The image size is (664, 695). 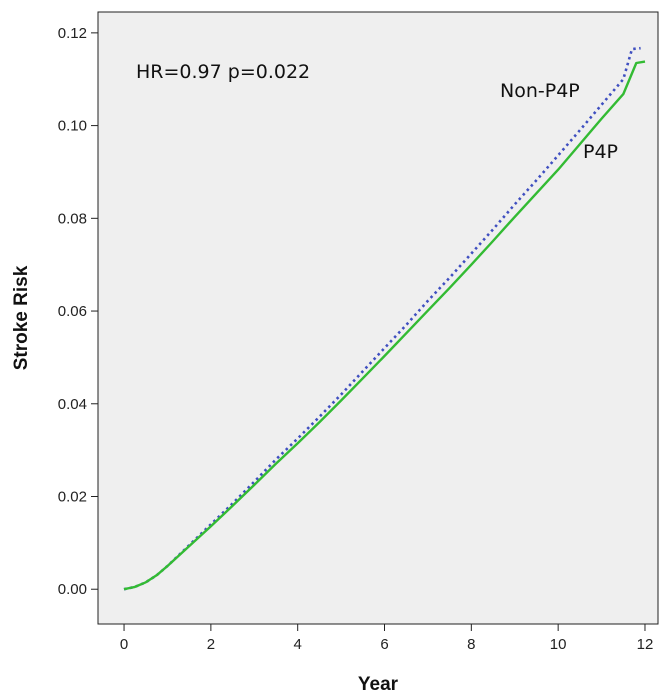 I want to click on x-tick-label: 10, so click(x=558, y=644).